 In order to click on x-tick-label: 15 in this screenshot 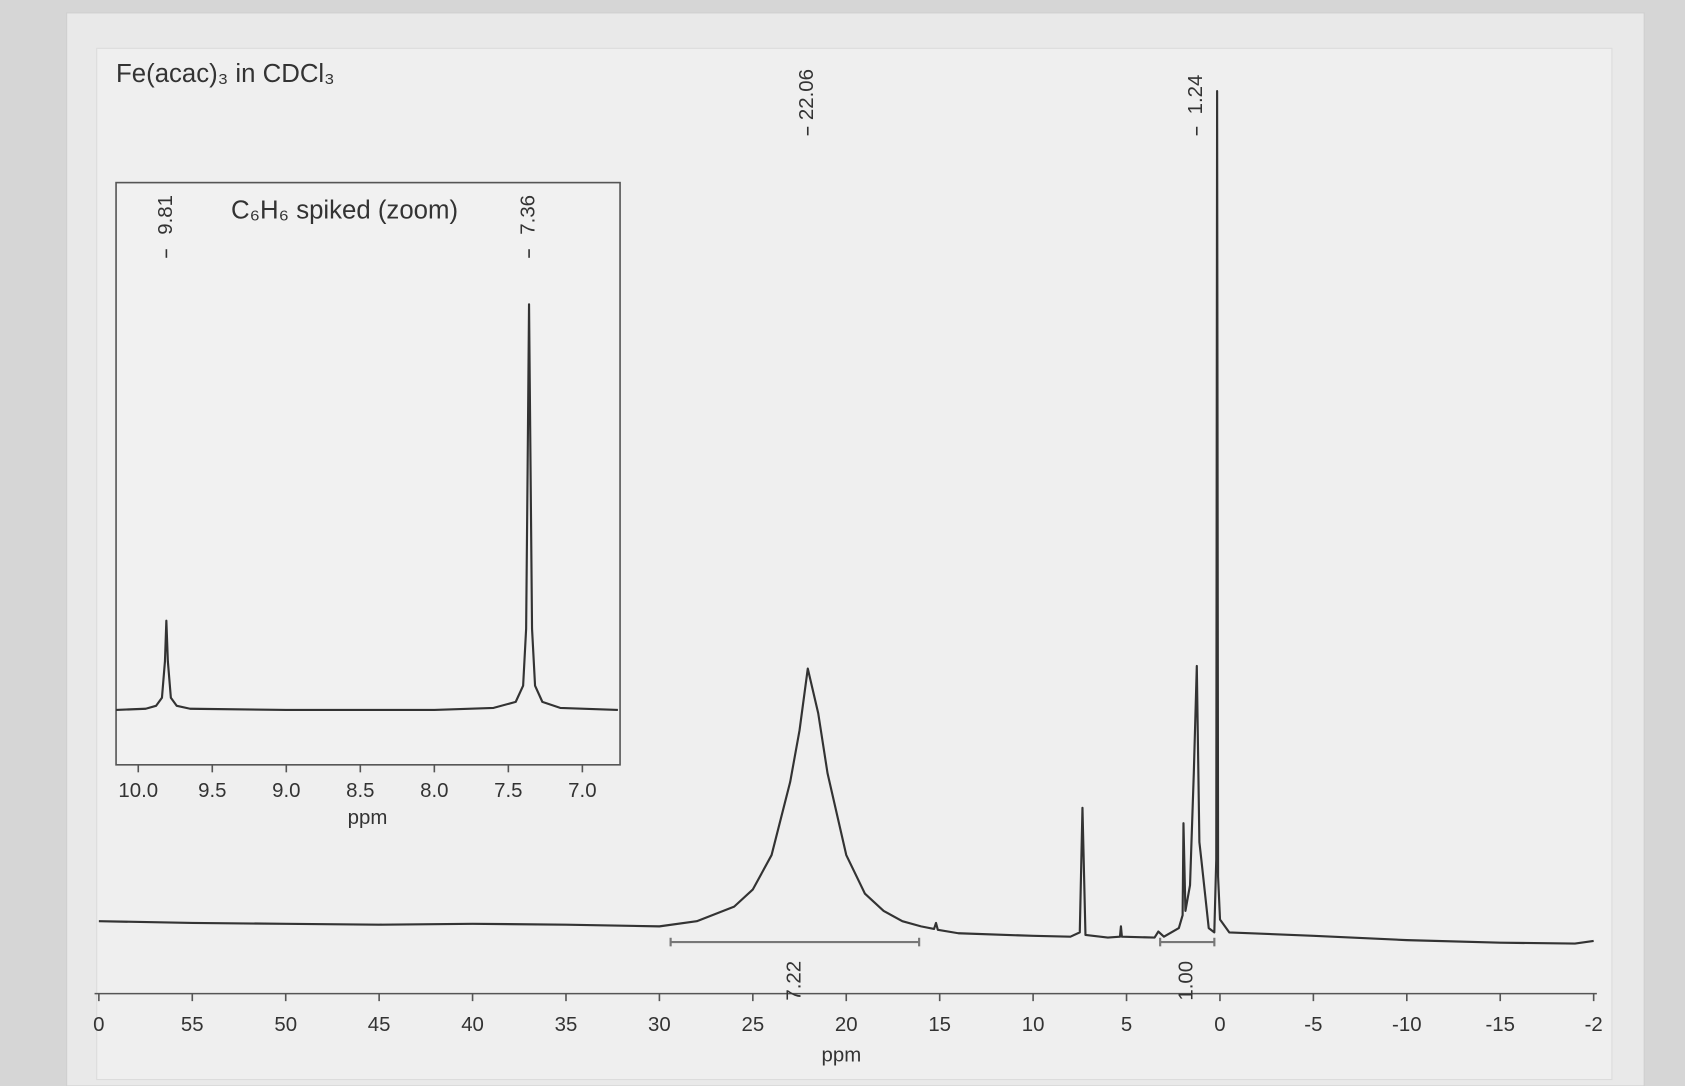, I will do `click(939, 1025)`.